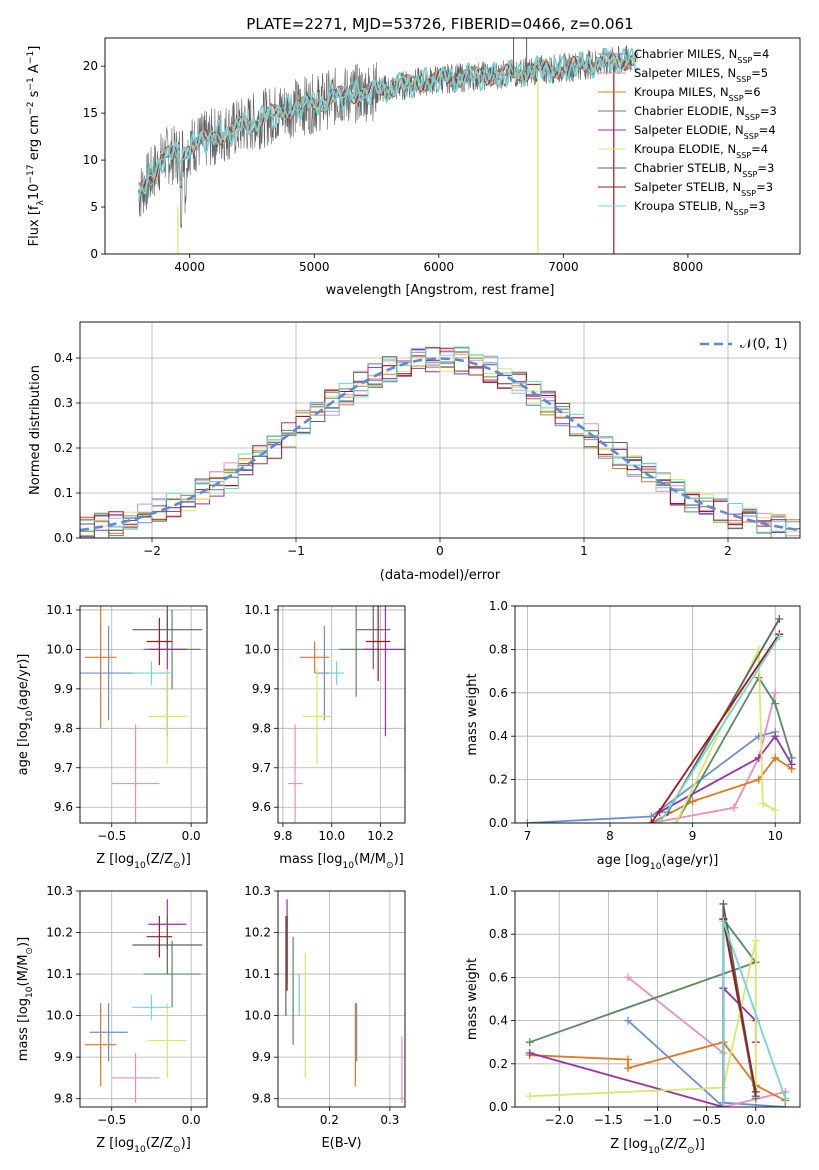 Image resolution: width=819 pixels, height=1170 pixels. I want to click on y-tick-label: 5, so click(94, 207).